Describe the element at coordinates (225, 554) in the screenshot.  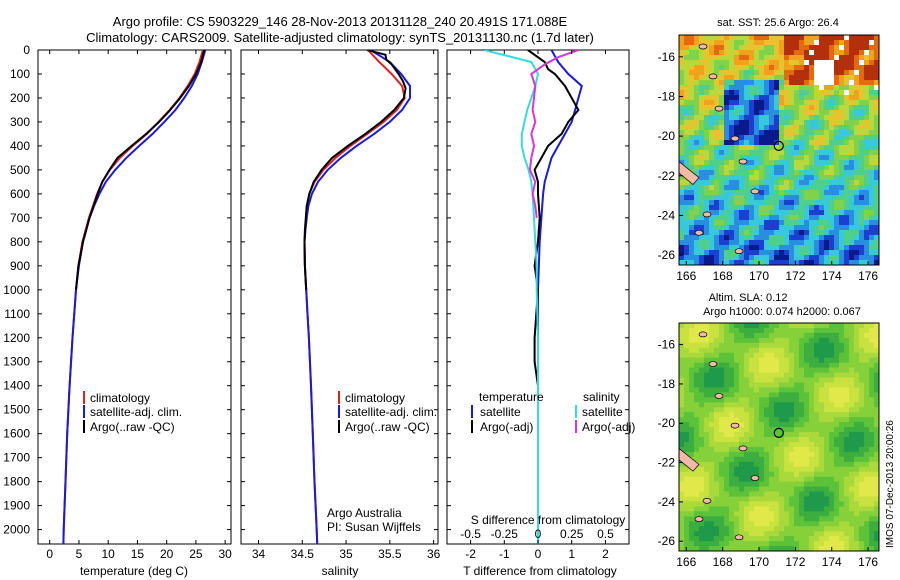
I see `temperature-x-tick-label: 30` at that location.